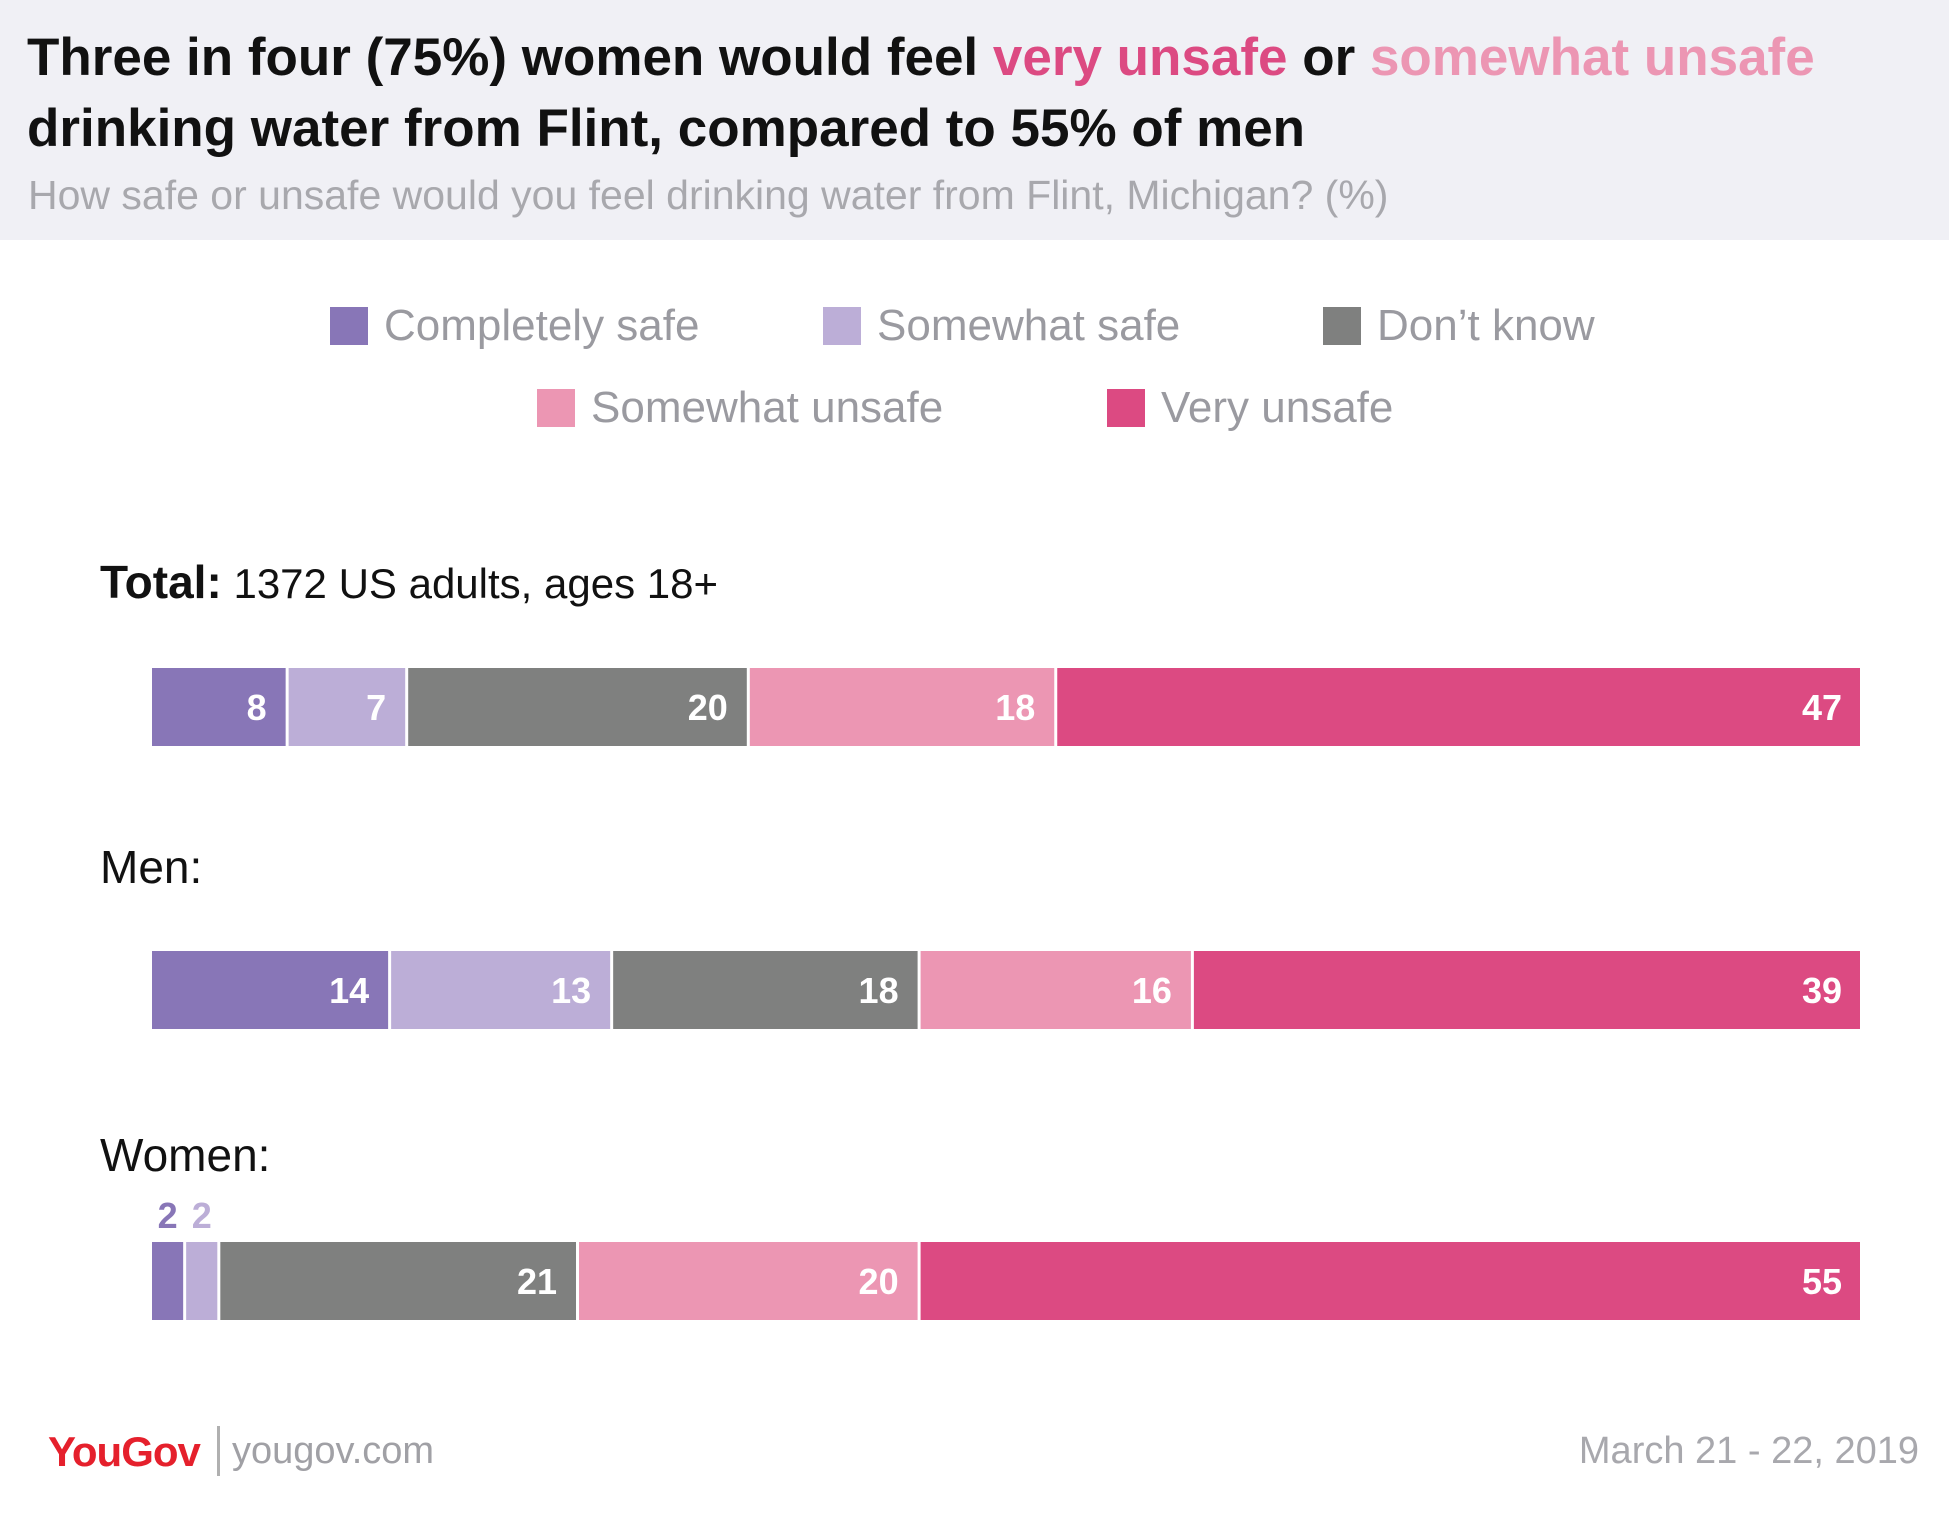 Image resolution: width=1949 pixels, height=1513 pixels. I want to click on group-label-women: Women:, so click(185, 1155).